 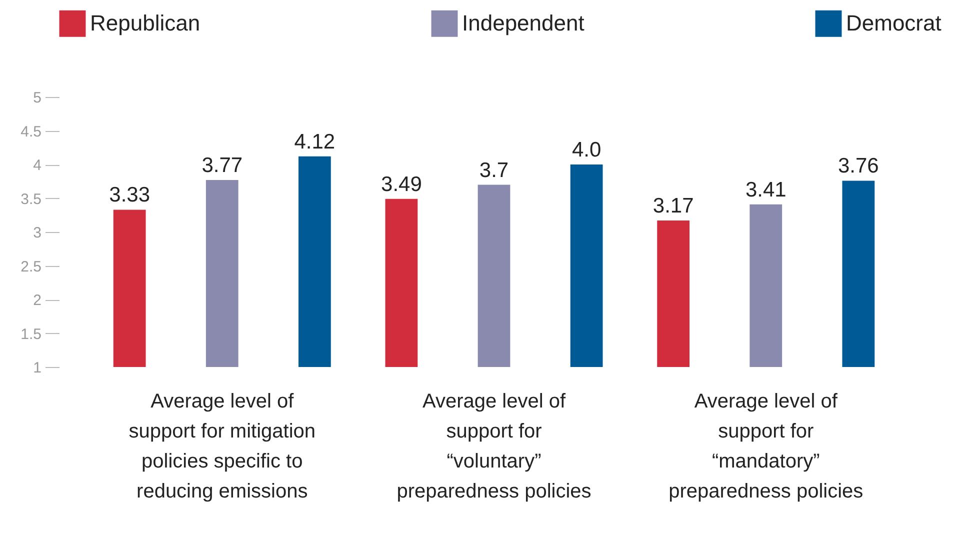 What do you see at coordinates (587, 150) in the screenshot?
I see `data-label: 4.0` at bounding box center [587, 150].